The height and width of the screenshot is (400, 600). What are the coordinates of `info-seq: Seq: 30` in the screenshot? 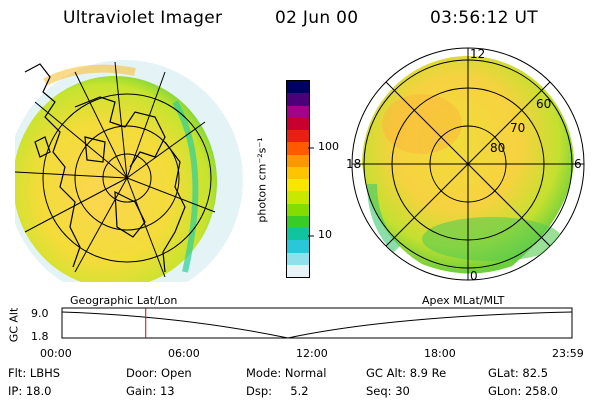 It's located at (388, 391).